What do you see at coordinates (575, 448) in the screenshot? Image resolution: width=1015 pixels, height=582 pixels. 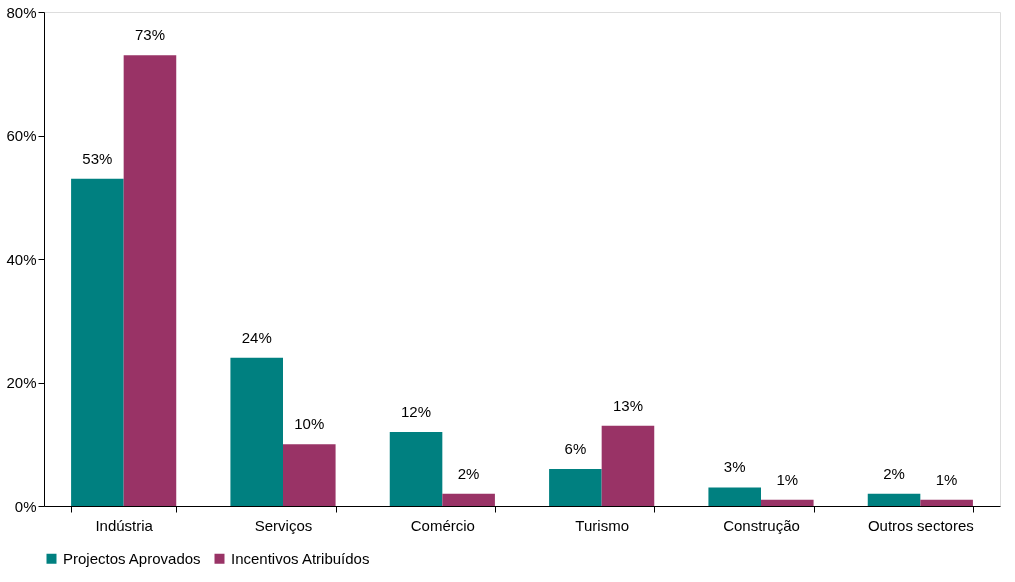 I see `data-label: 6%` at bounding box center [575, 448].